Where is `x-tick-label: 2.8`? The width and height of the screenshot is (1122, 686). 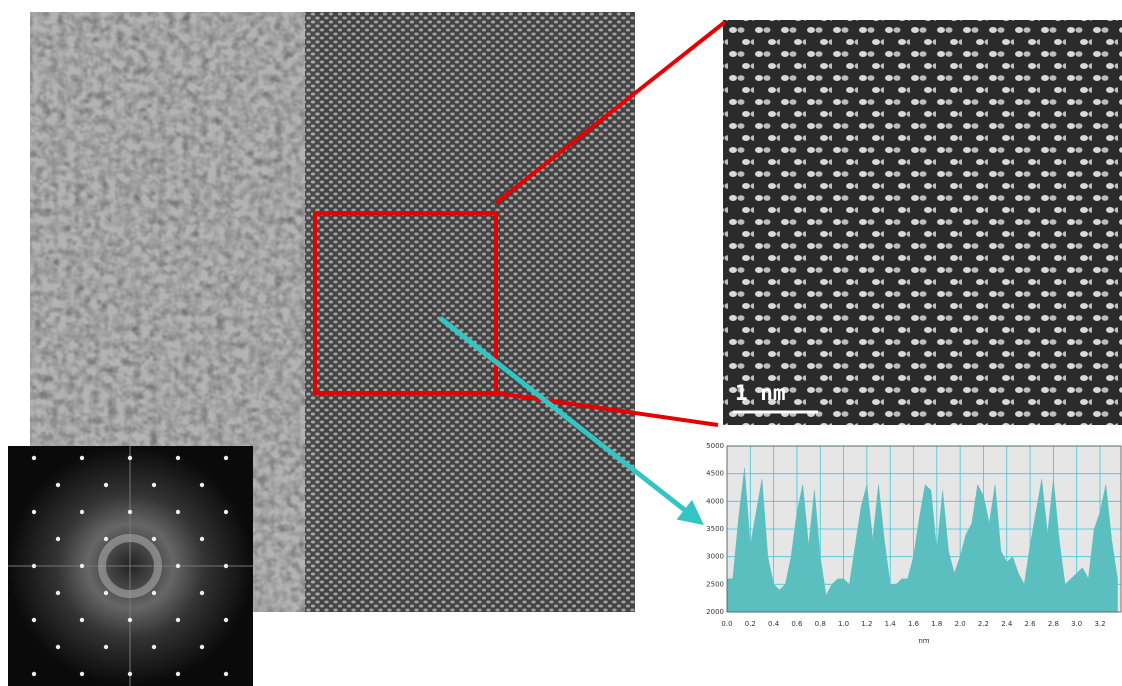 x-tick-label: 2.8 is located at coordinates (1053, 624).